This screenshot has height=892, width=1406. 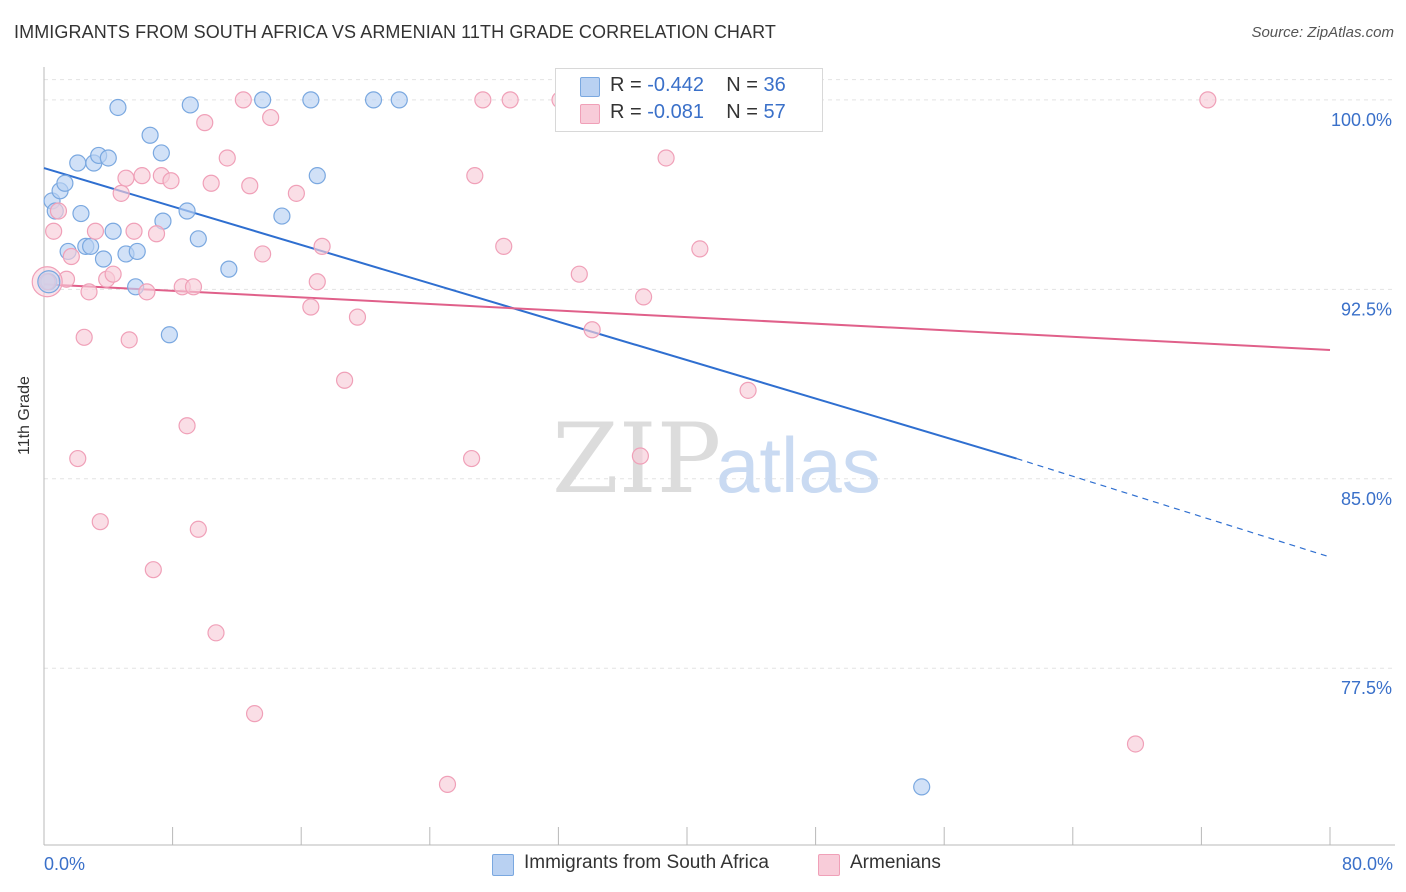 I want to click on legend-label-south-africa: Immigrants from South Africa, so click(x=646, y=862).